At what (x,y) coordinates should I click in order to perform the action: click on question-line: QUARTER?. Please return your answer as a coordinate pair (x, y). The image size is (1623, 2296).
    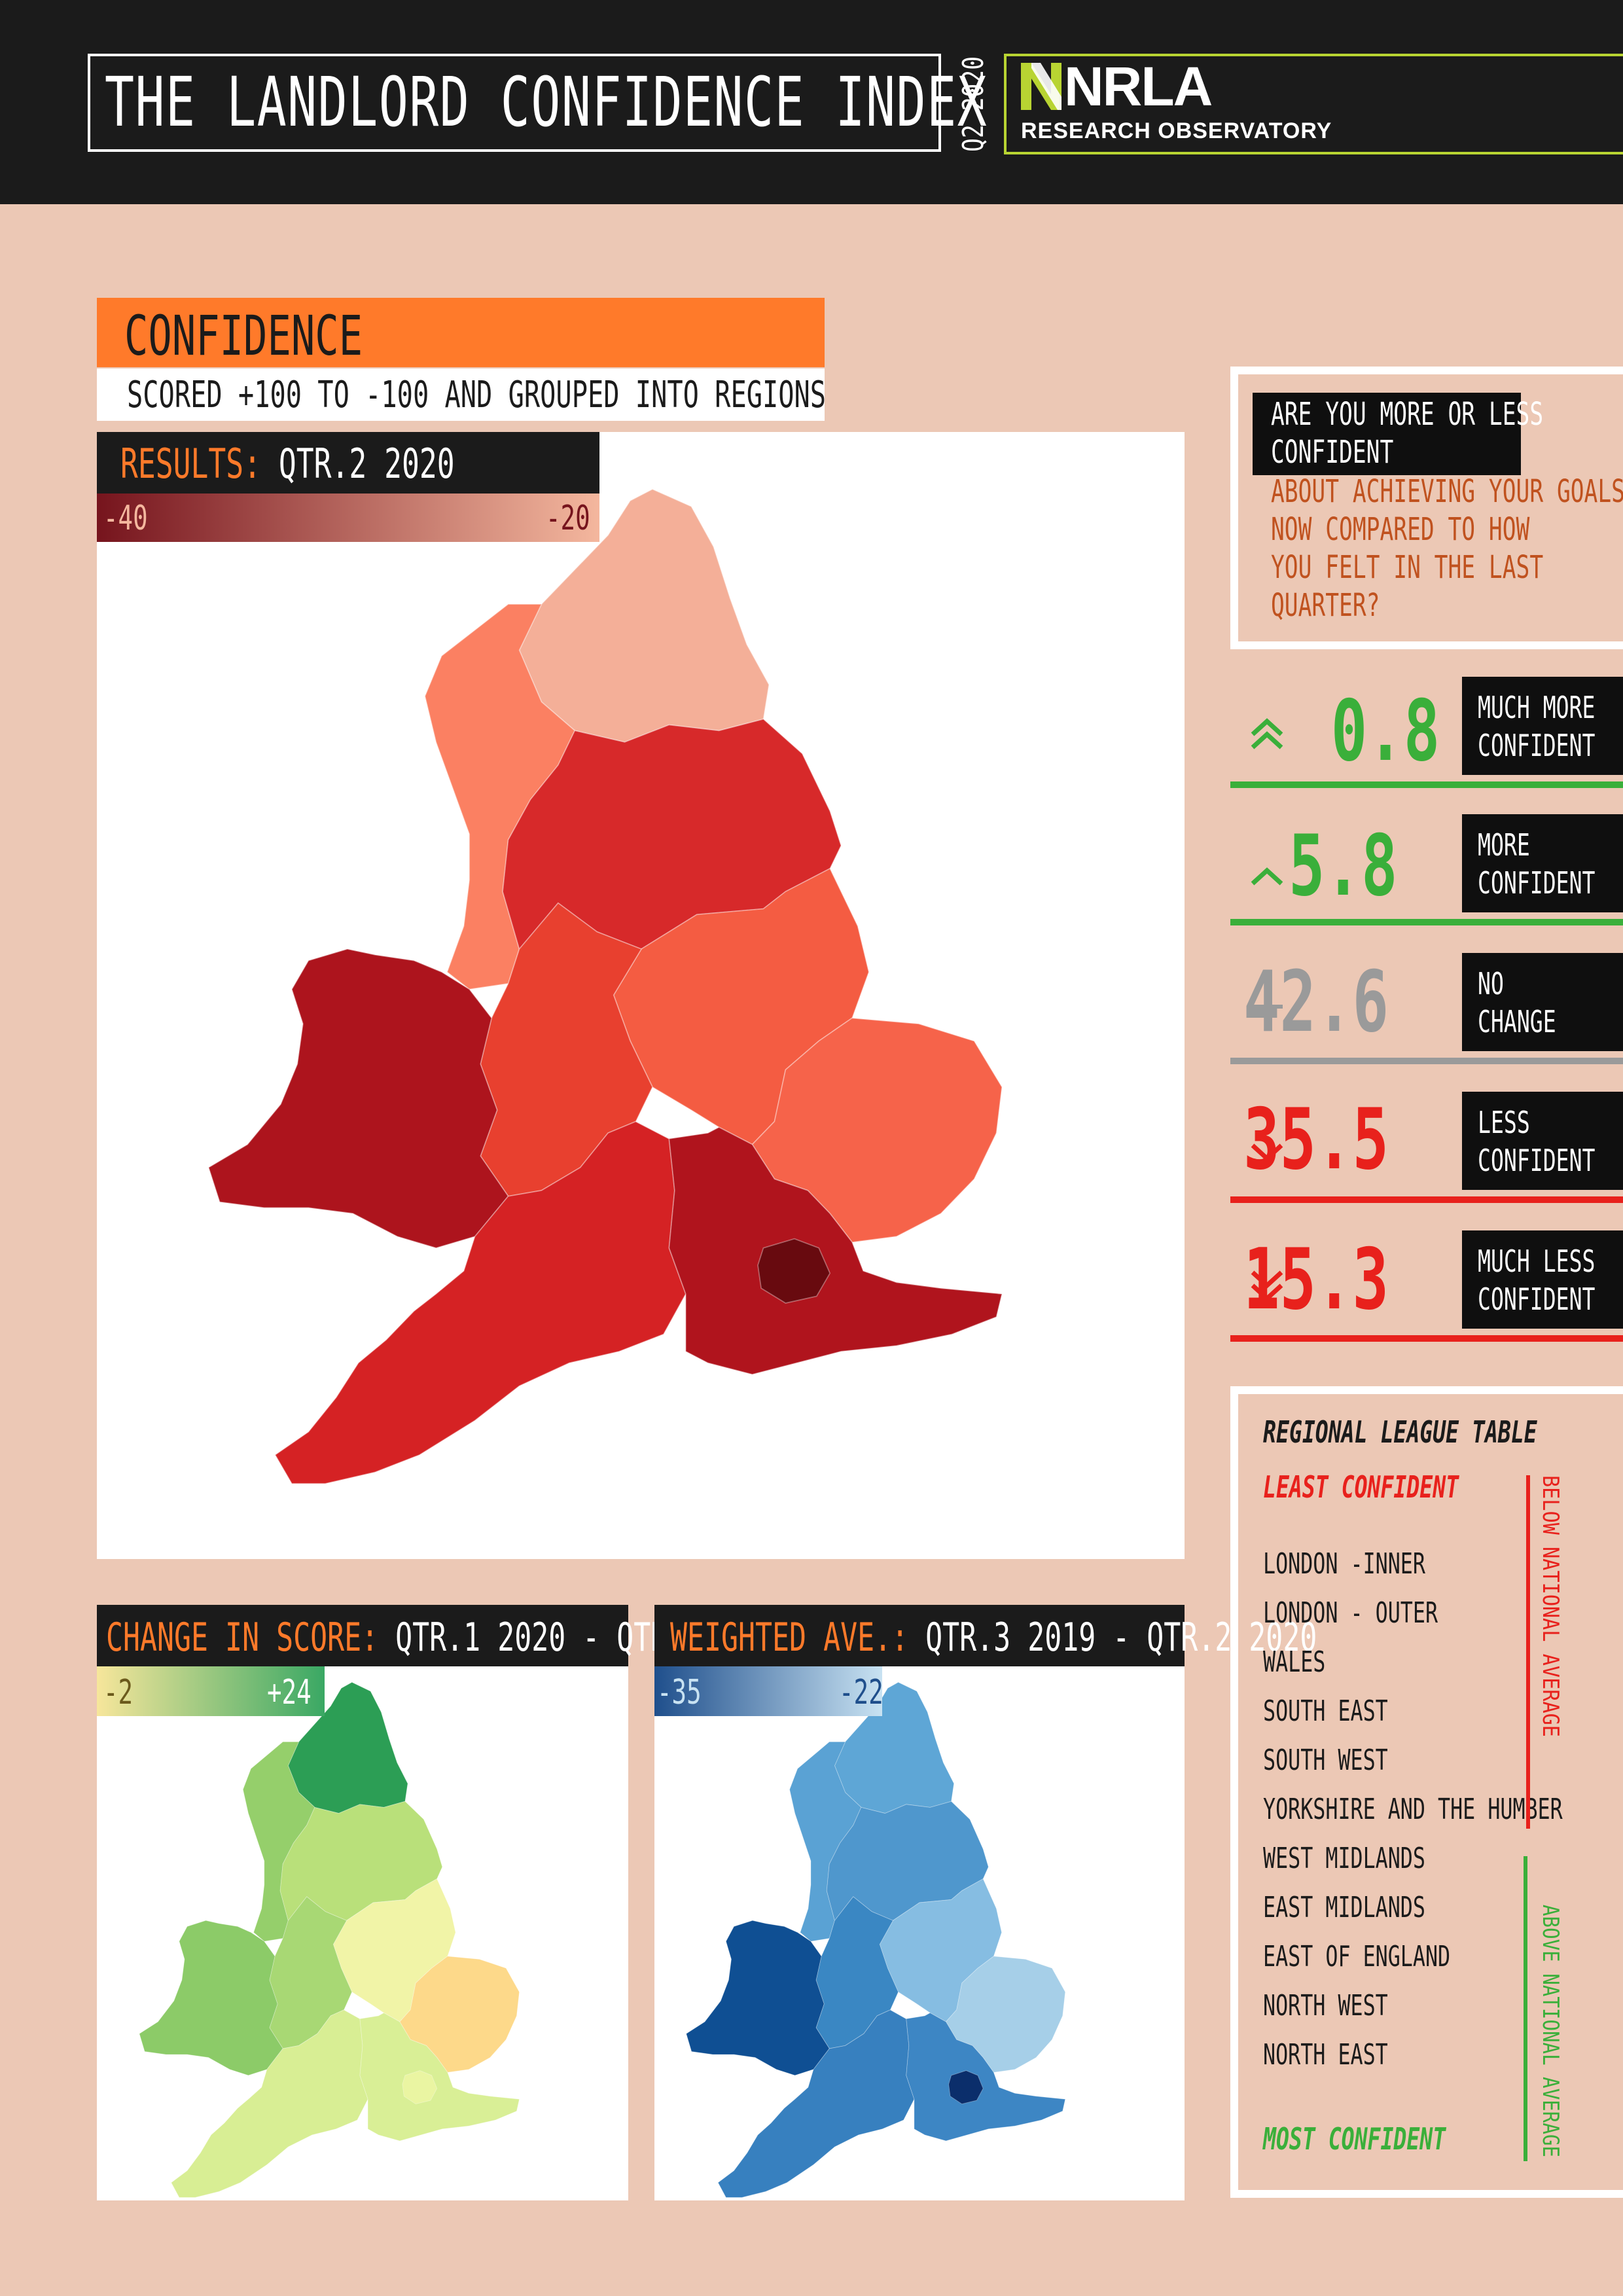
    Looking at the image, I should click on (1325, 605).